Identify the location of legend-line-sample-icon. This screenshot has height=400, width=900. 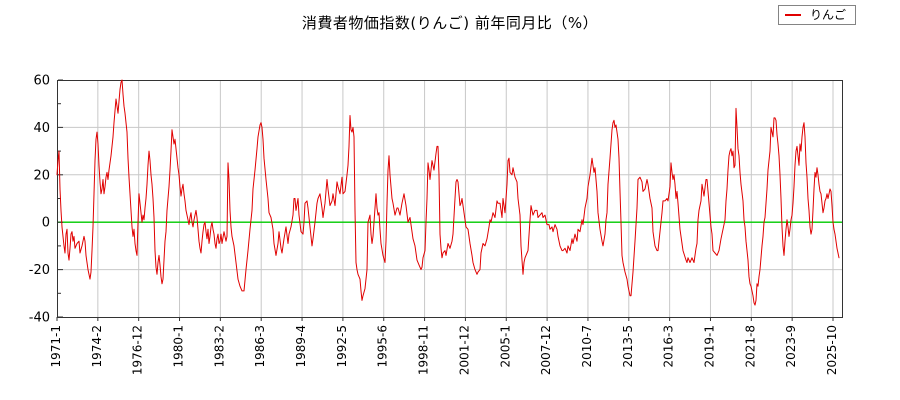
(793, 15).